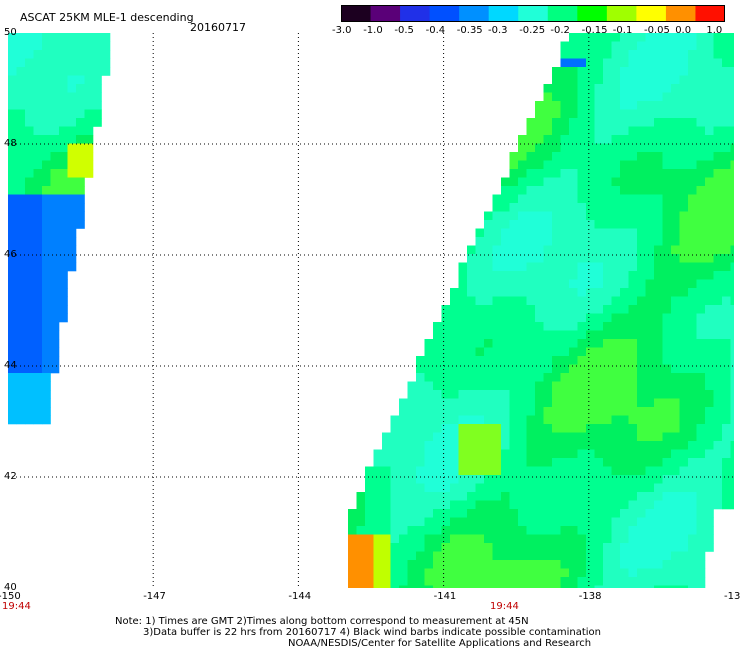 This screenshot has height=650, width=740. I want to click on color-scale-label: -1.0, so click(373, 30).